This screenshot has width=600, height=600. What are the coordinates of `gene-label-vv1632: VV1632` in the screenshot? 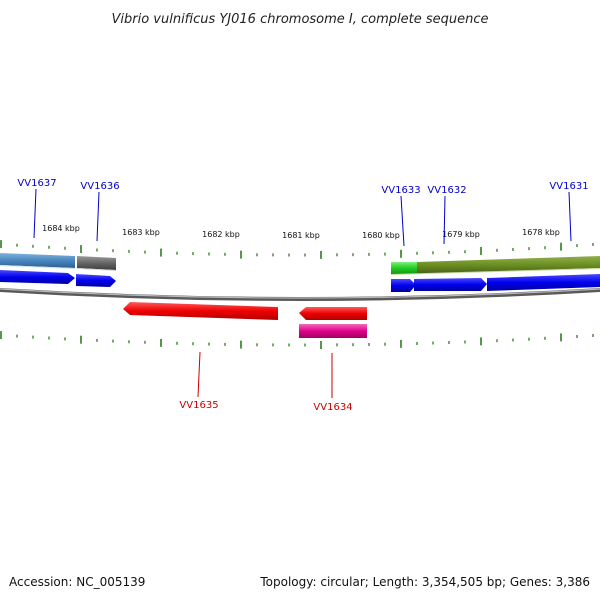 It's located at (446, 190).